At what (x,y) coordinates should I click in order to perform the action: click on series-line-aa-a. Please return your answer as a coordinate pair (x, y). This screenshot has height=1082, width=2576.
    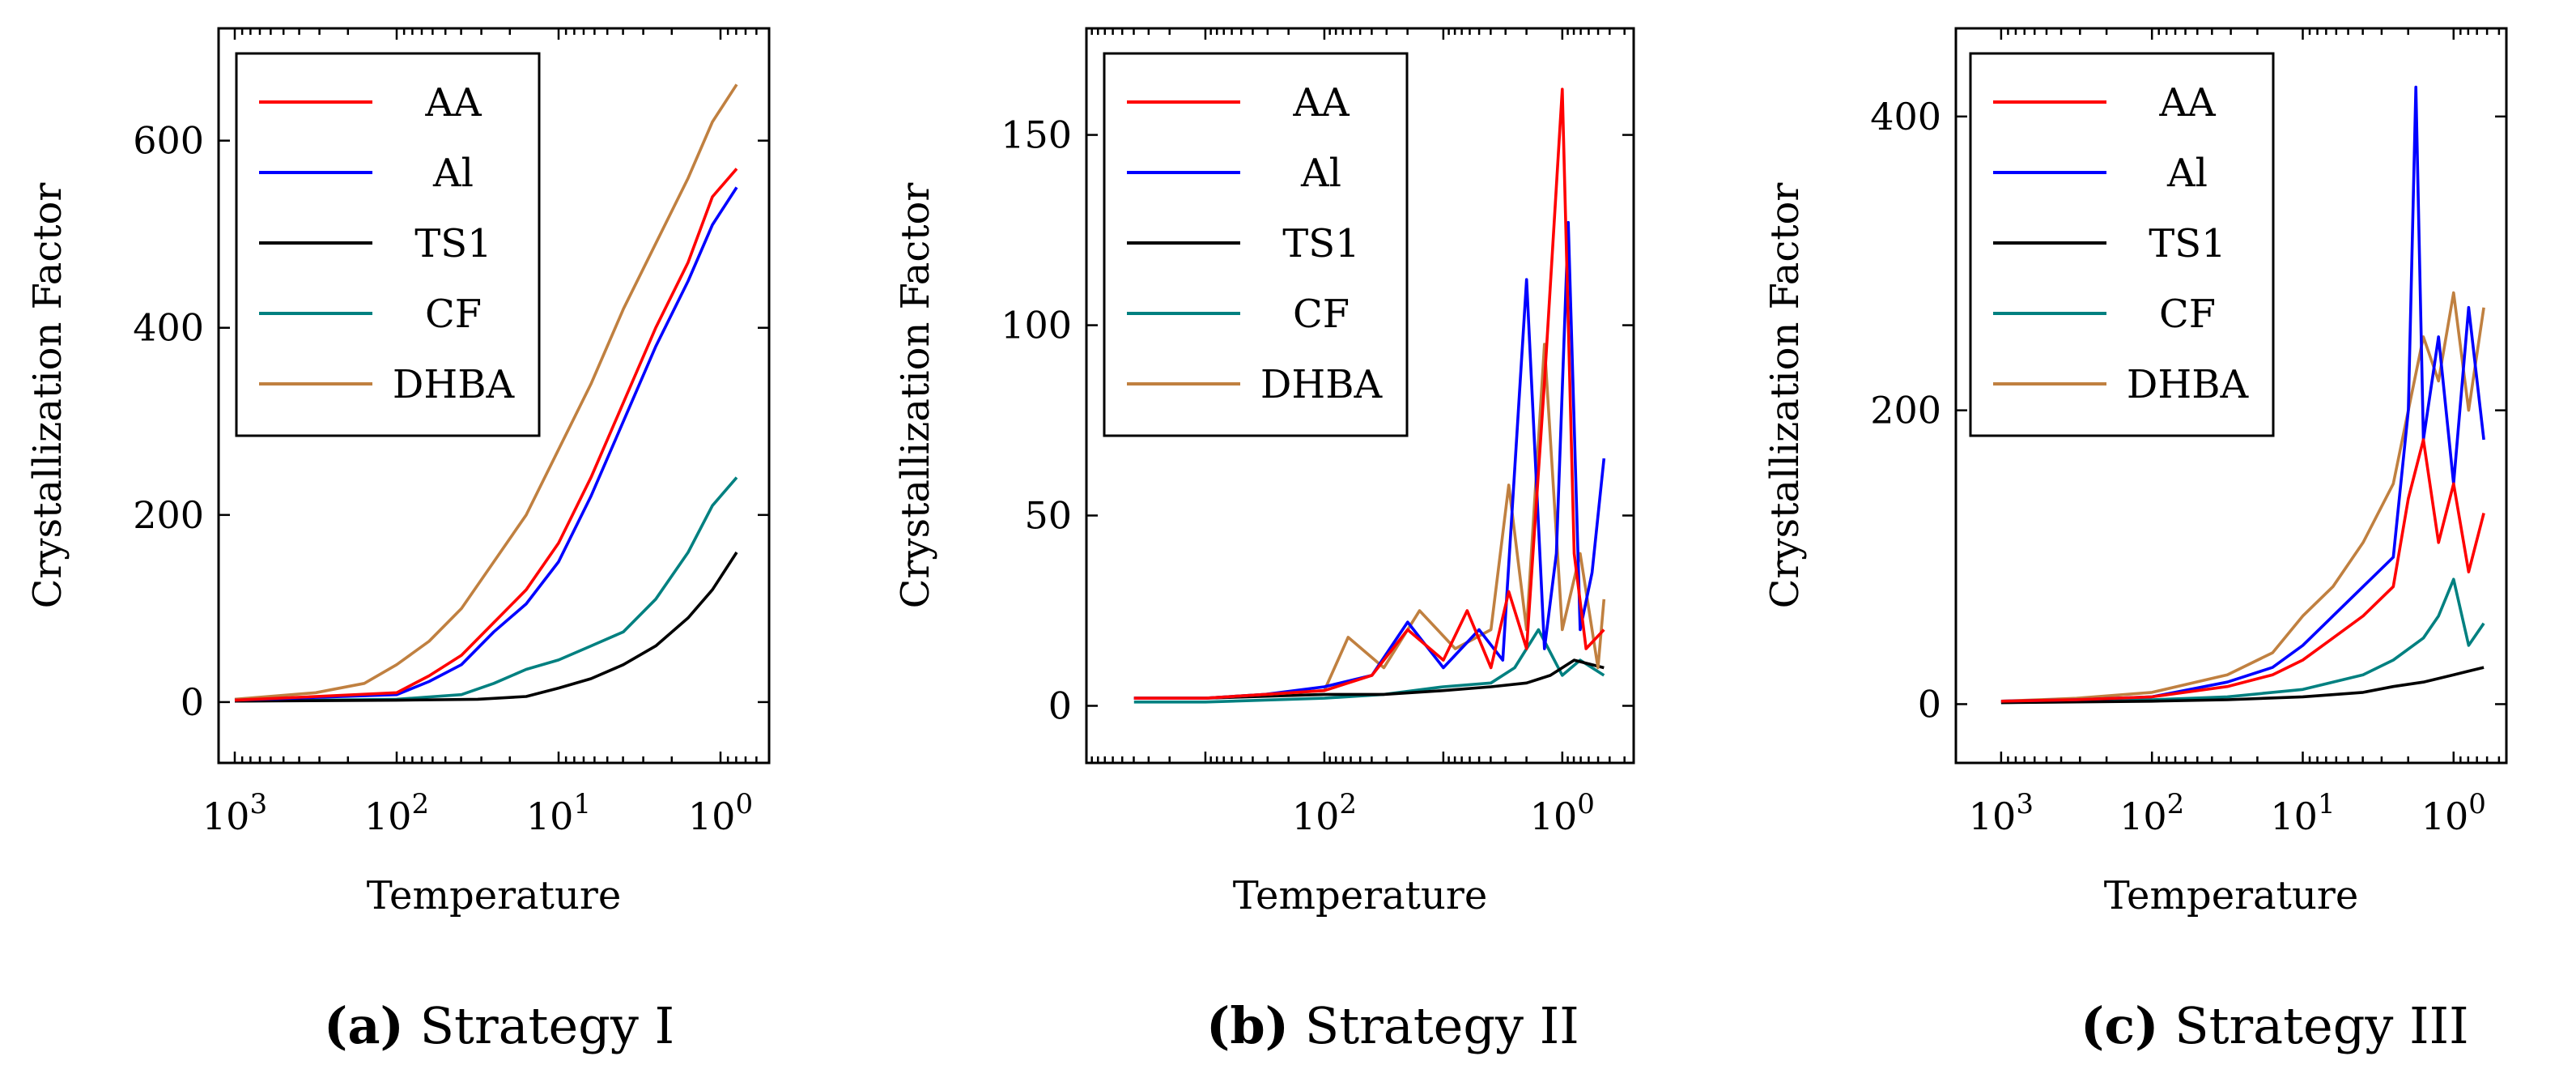
    Looking at the image, I should click on (486, 435).